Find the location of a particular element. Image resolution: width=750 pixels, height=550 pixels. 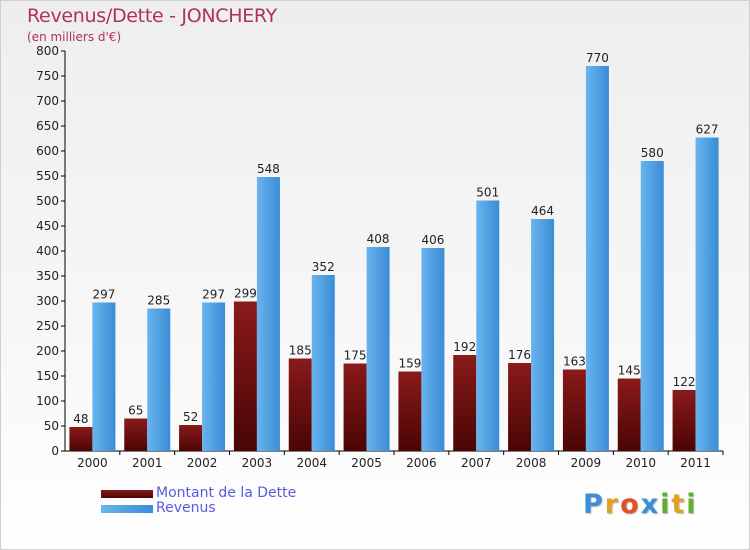

x-tick-label: 2001 is located at coordinates (147, 463).